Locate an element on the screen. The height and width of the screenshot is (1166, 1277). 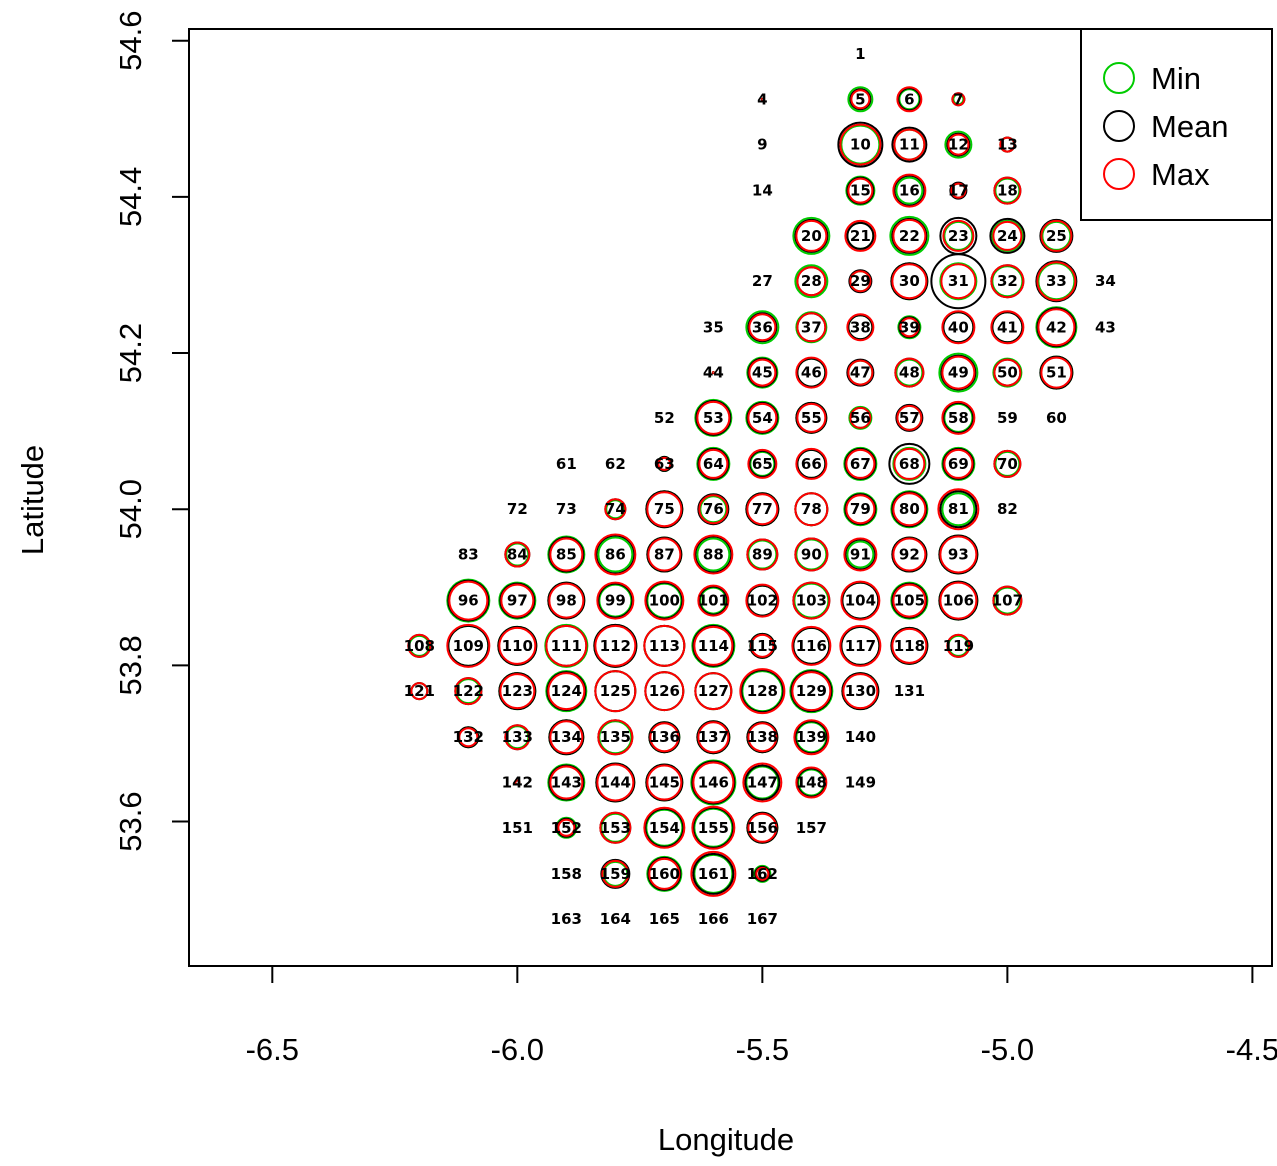
y-tick-label: 53.6 is located at coordinates (130, 821).